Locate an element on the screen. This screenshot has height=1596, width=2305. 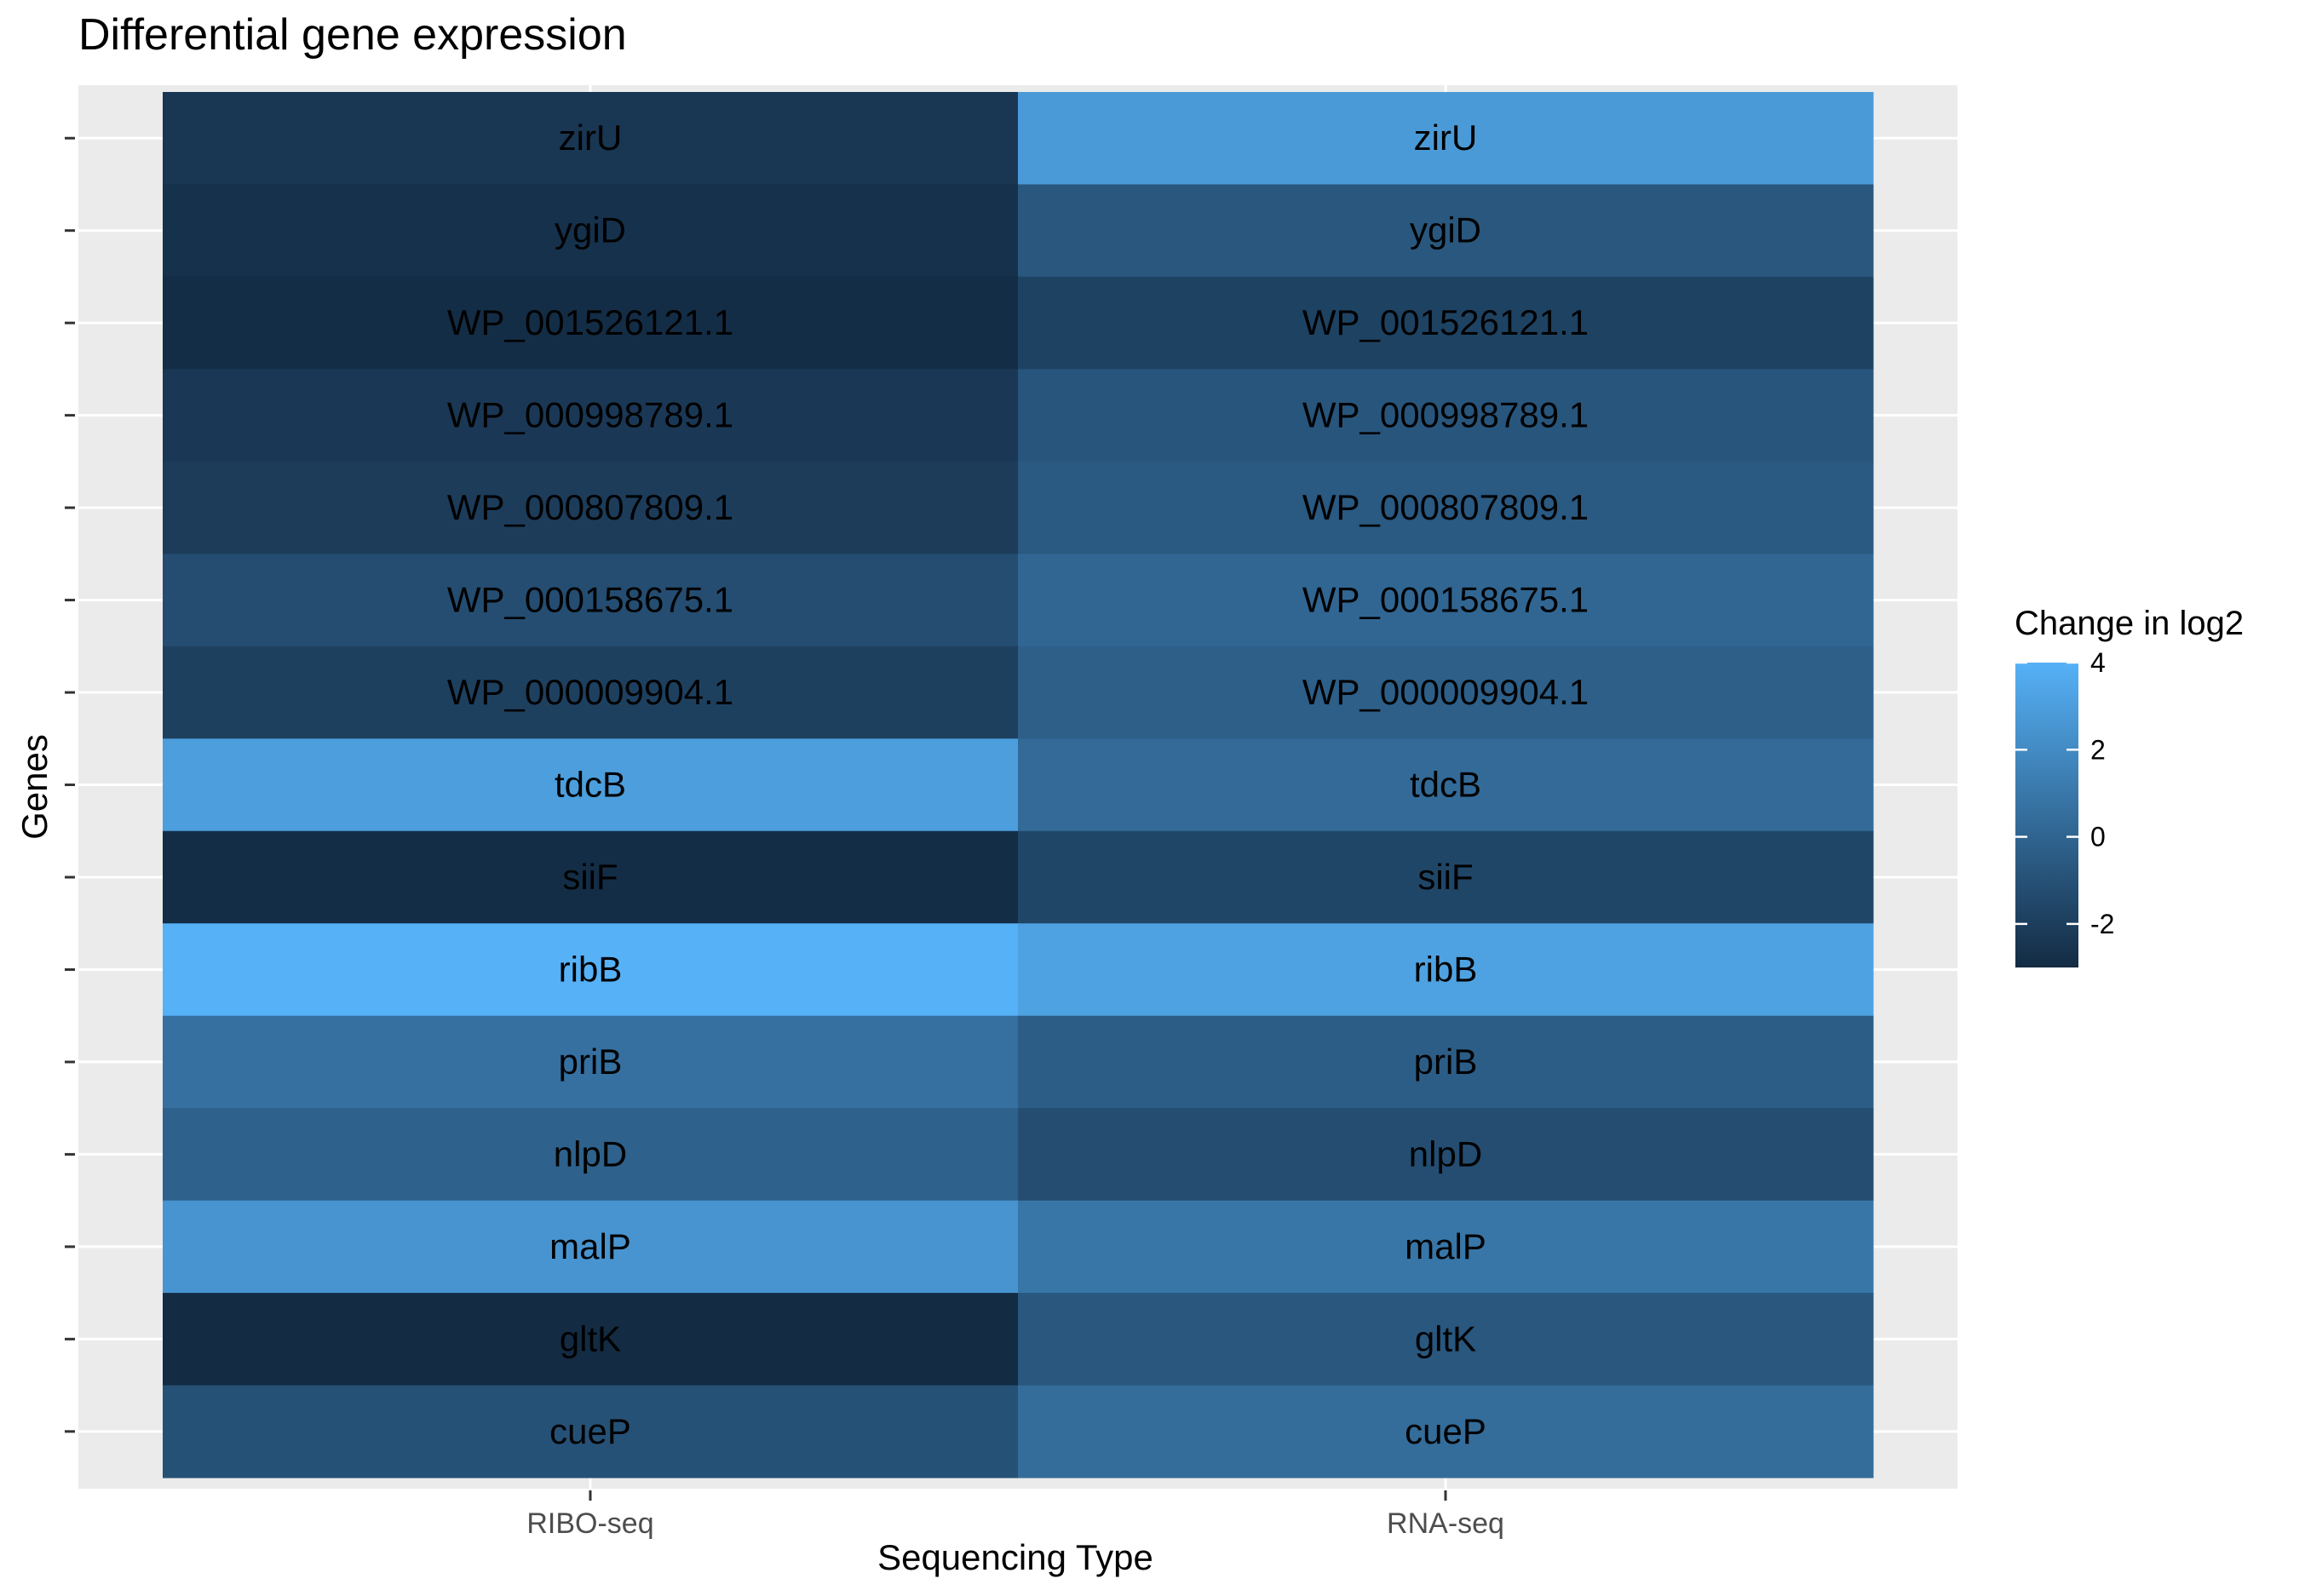
chart-title: Differential gene expression is located at coordinates (352, 35).